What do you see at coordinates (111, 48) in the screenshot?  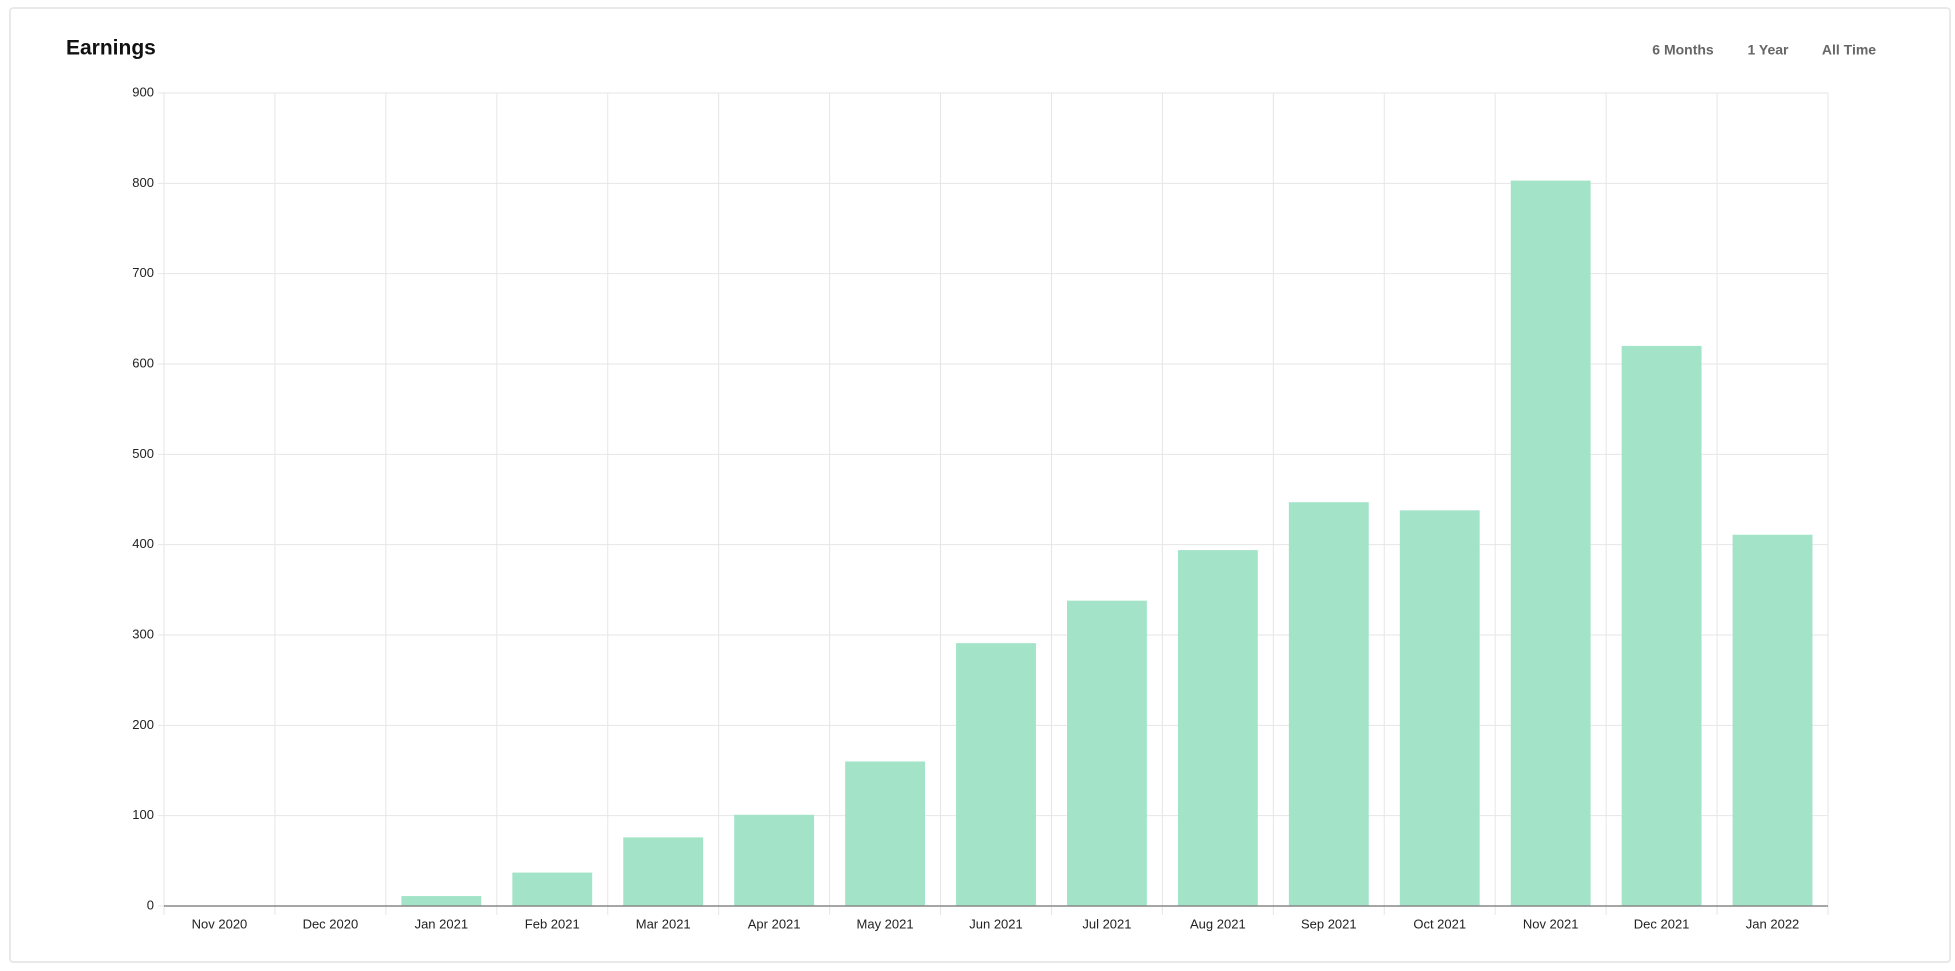 I see `chart-title: Earnings` at bounding box center [111, 48].